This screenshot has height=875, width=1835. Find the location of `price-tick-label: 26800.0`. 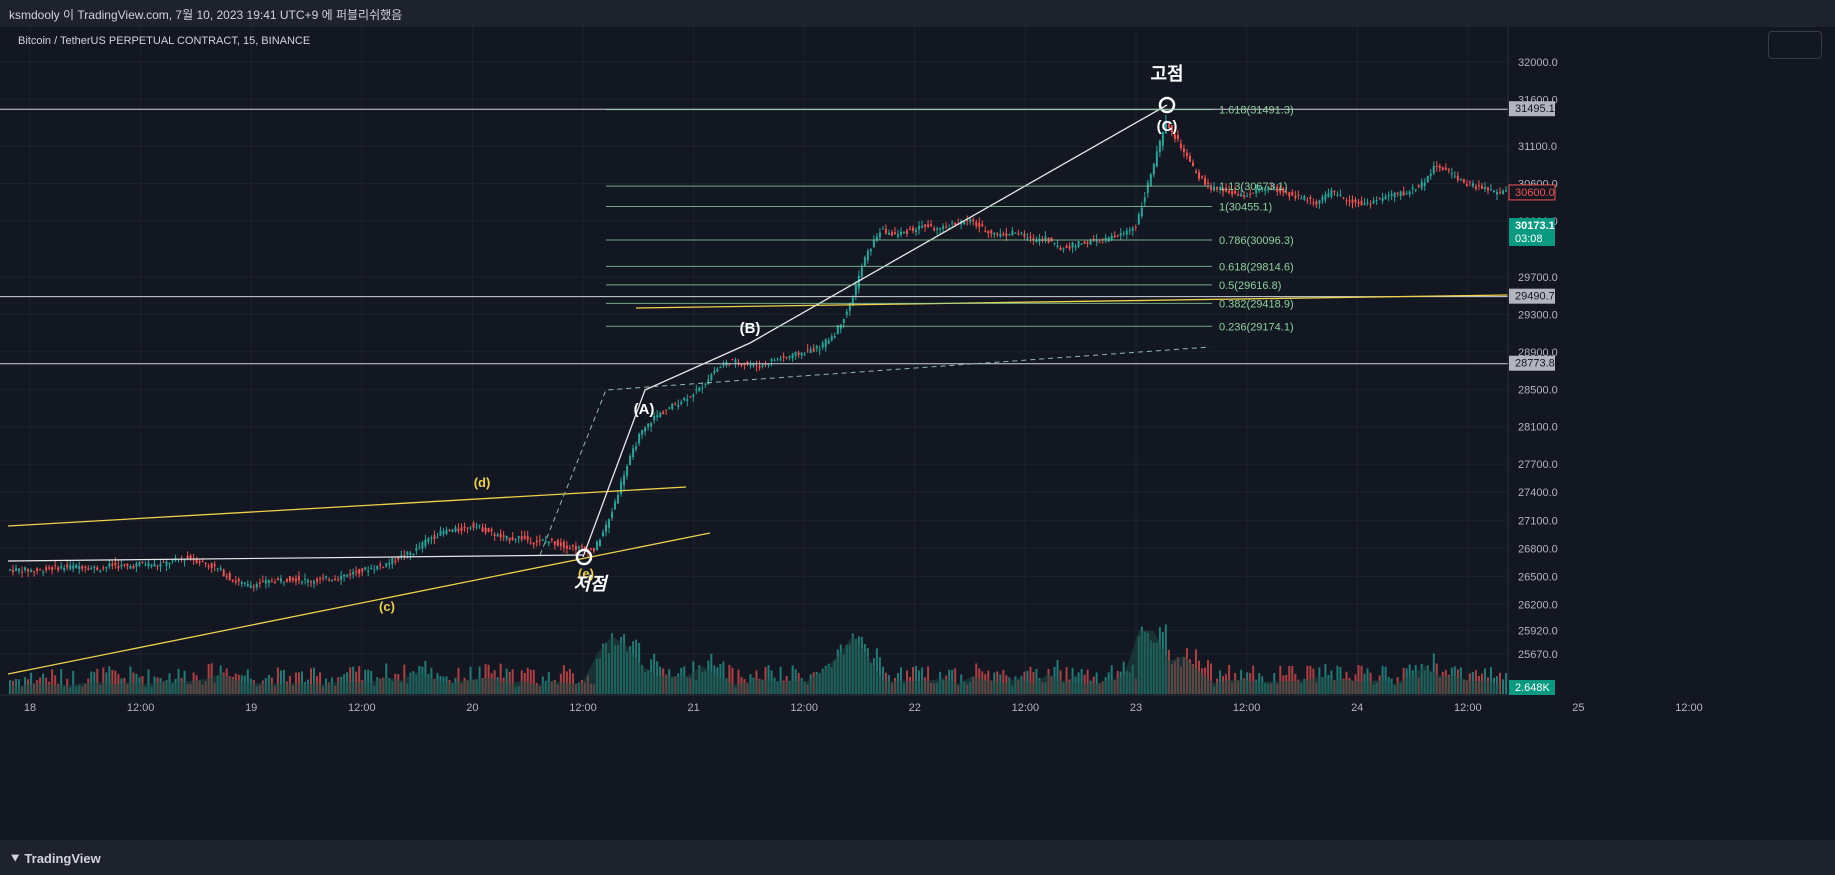

price-tick-label: 26800.0 is located at coordinates (1538, 549).